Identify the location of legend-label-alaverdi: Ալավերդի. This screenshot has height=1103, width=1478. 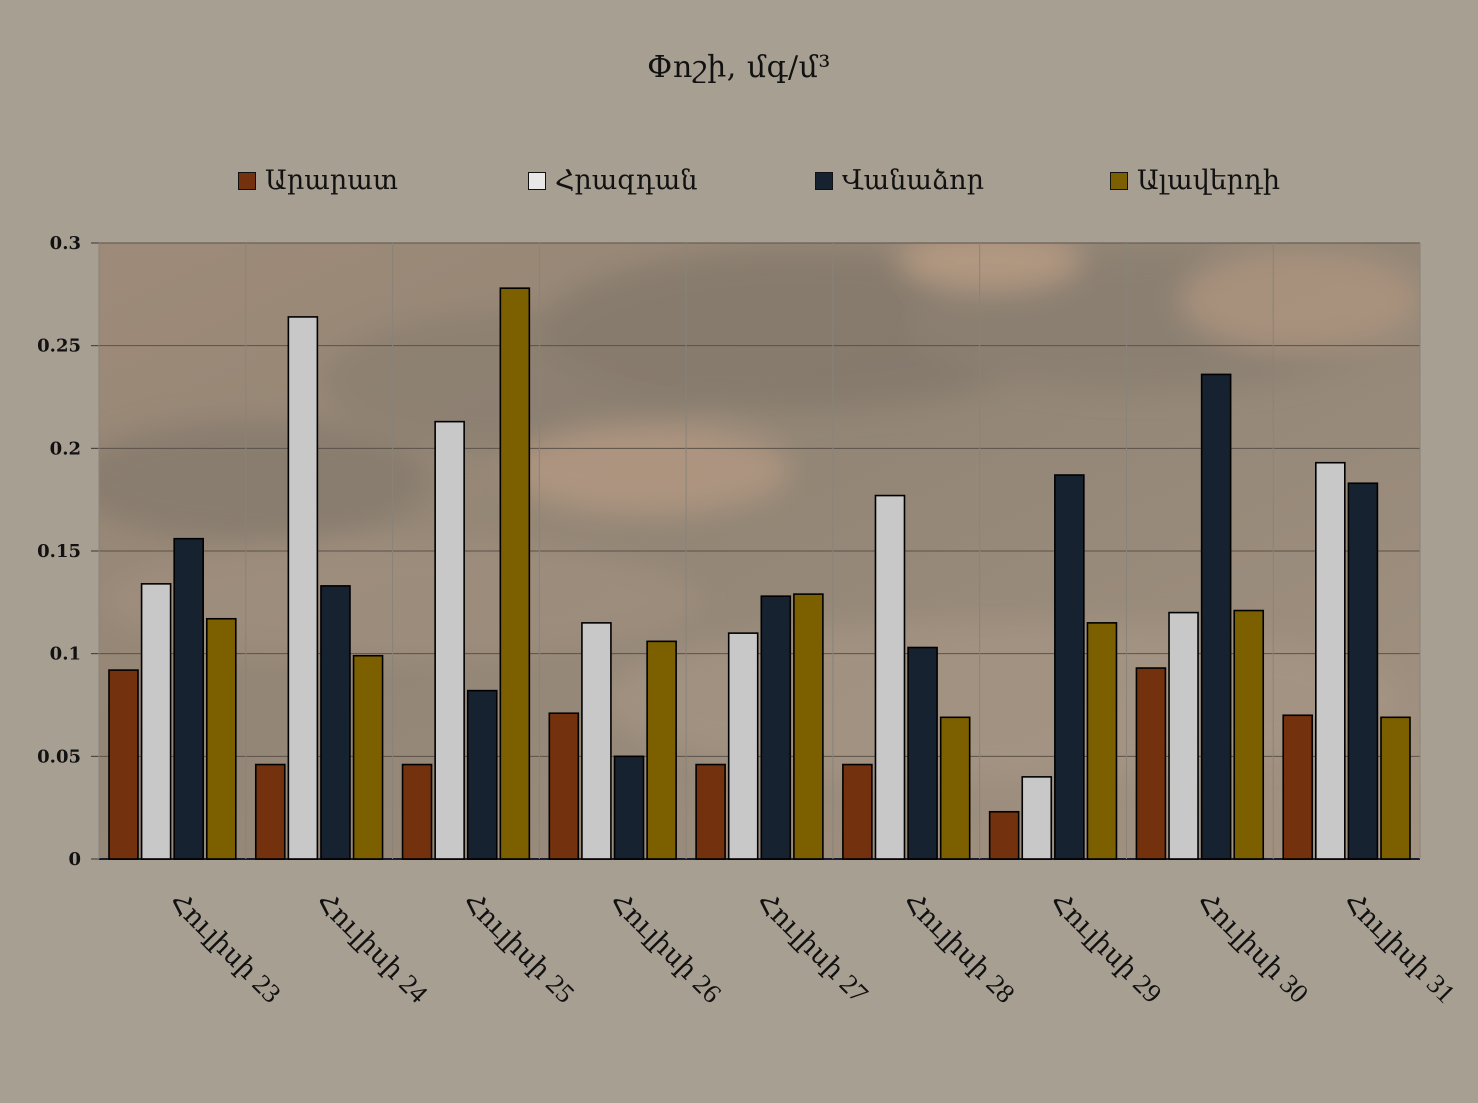
(1208, 180).